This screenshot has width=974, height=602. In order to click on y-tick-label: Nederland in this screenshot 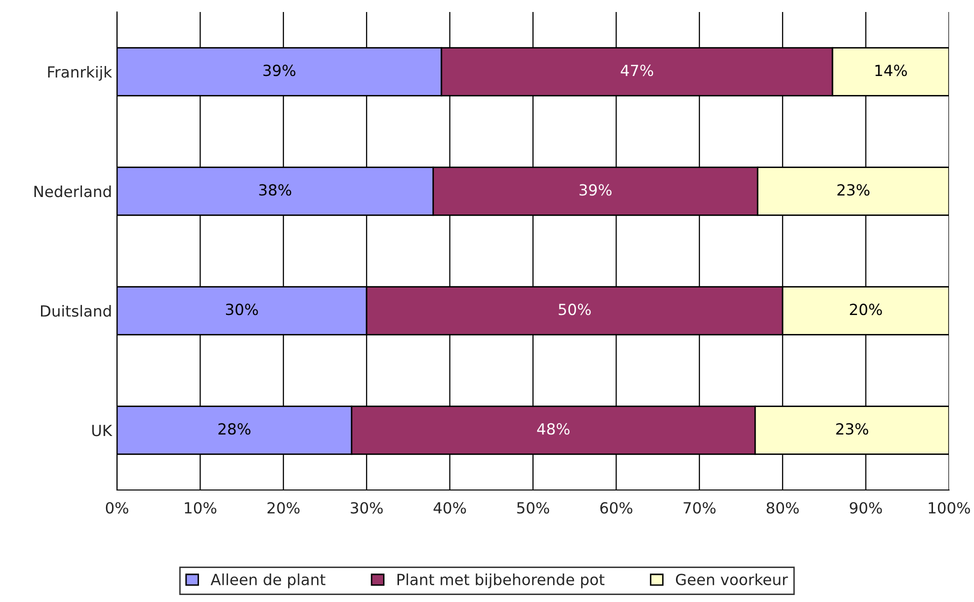, I will do `click(72, 191)`.